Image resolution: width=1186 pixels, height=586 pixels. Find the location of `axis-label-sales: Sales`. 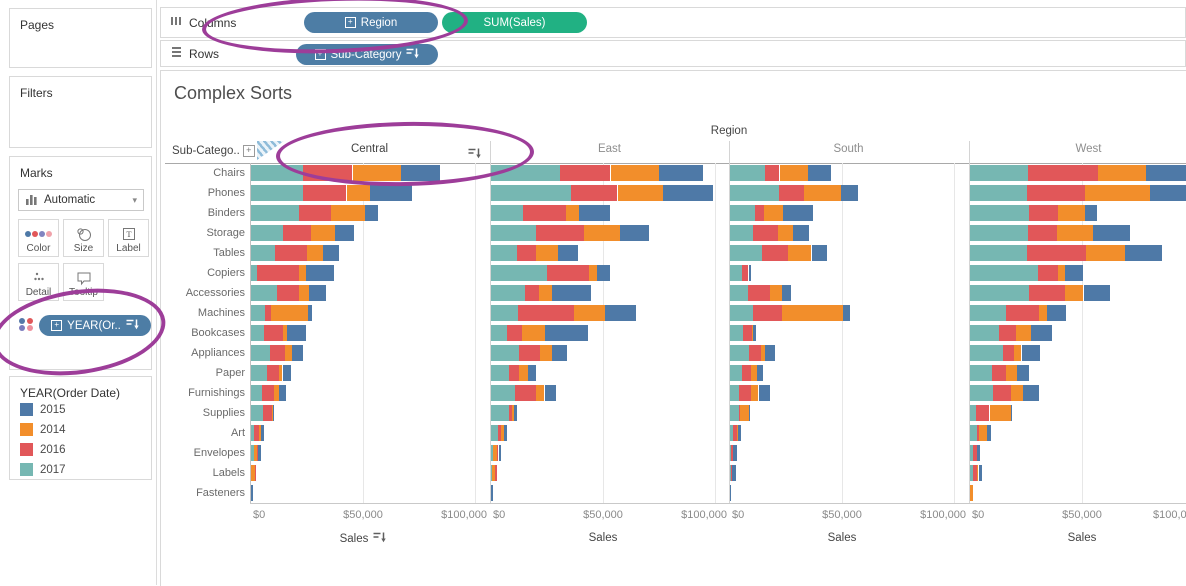

axis-label-sales: Sales is located at coordinates (842, 538).